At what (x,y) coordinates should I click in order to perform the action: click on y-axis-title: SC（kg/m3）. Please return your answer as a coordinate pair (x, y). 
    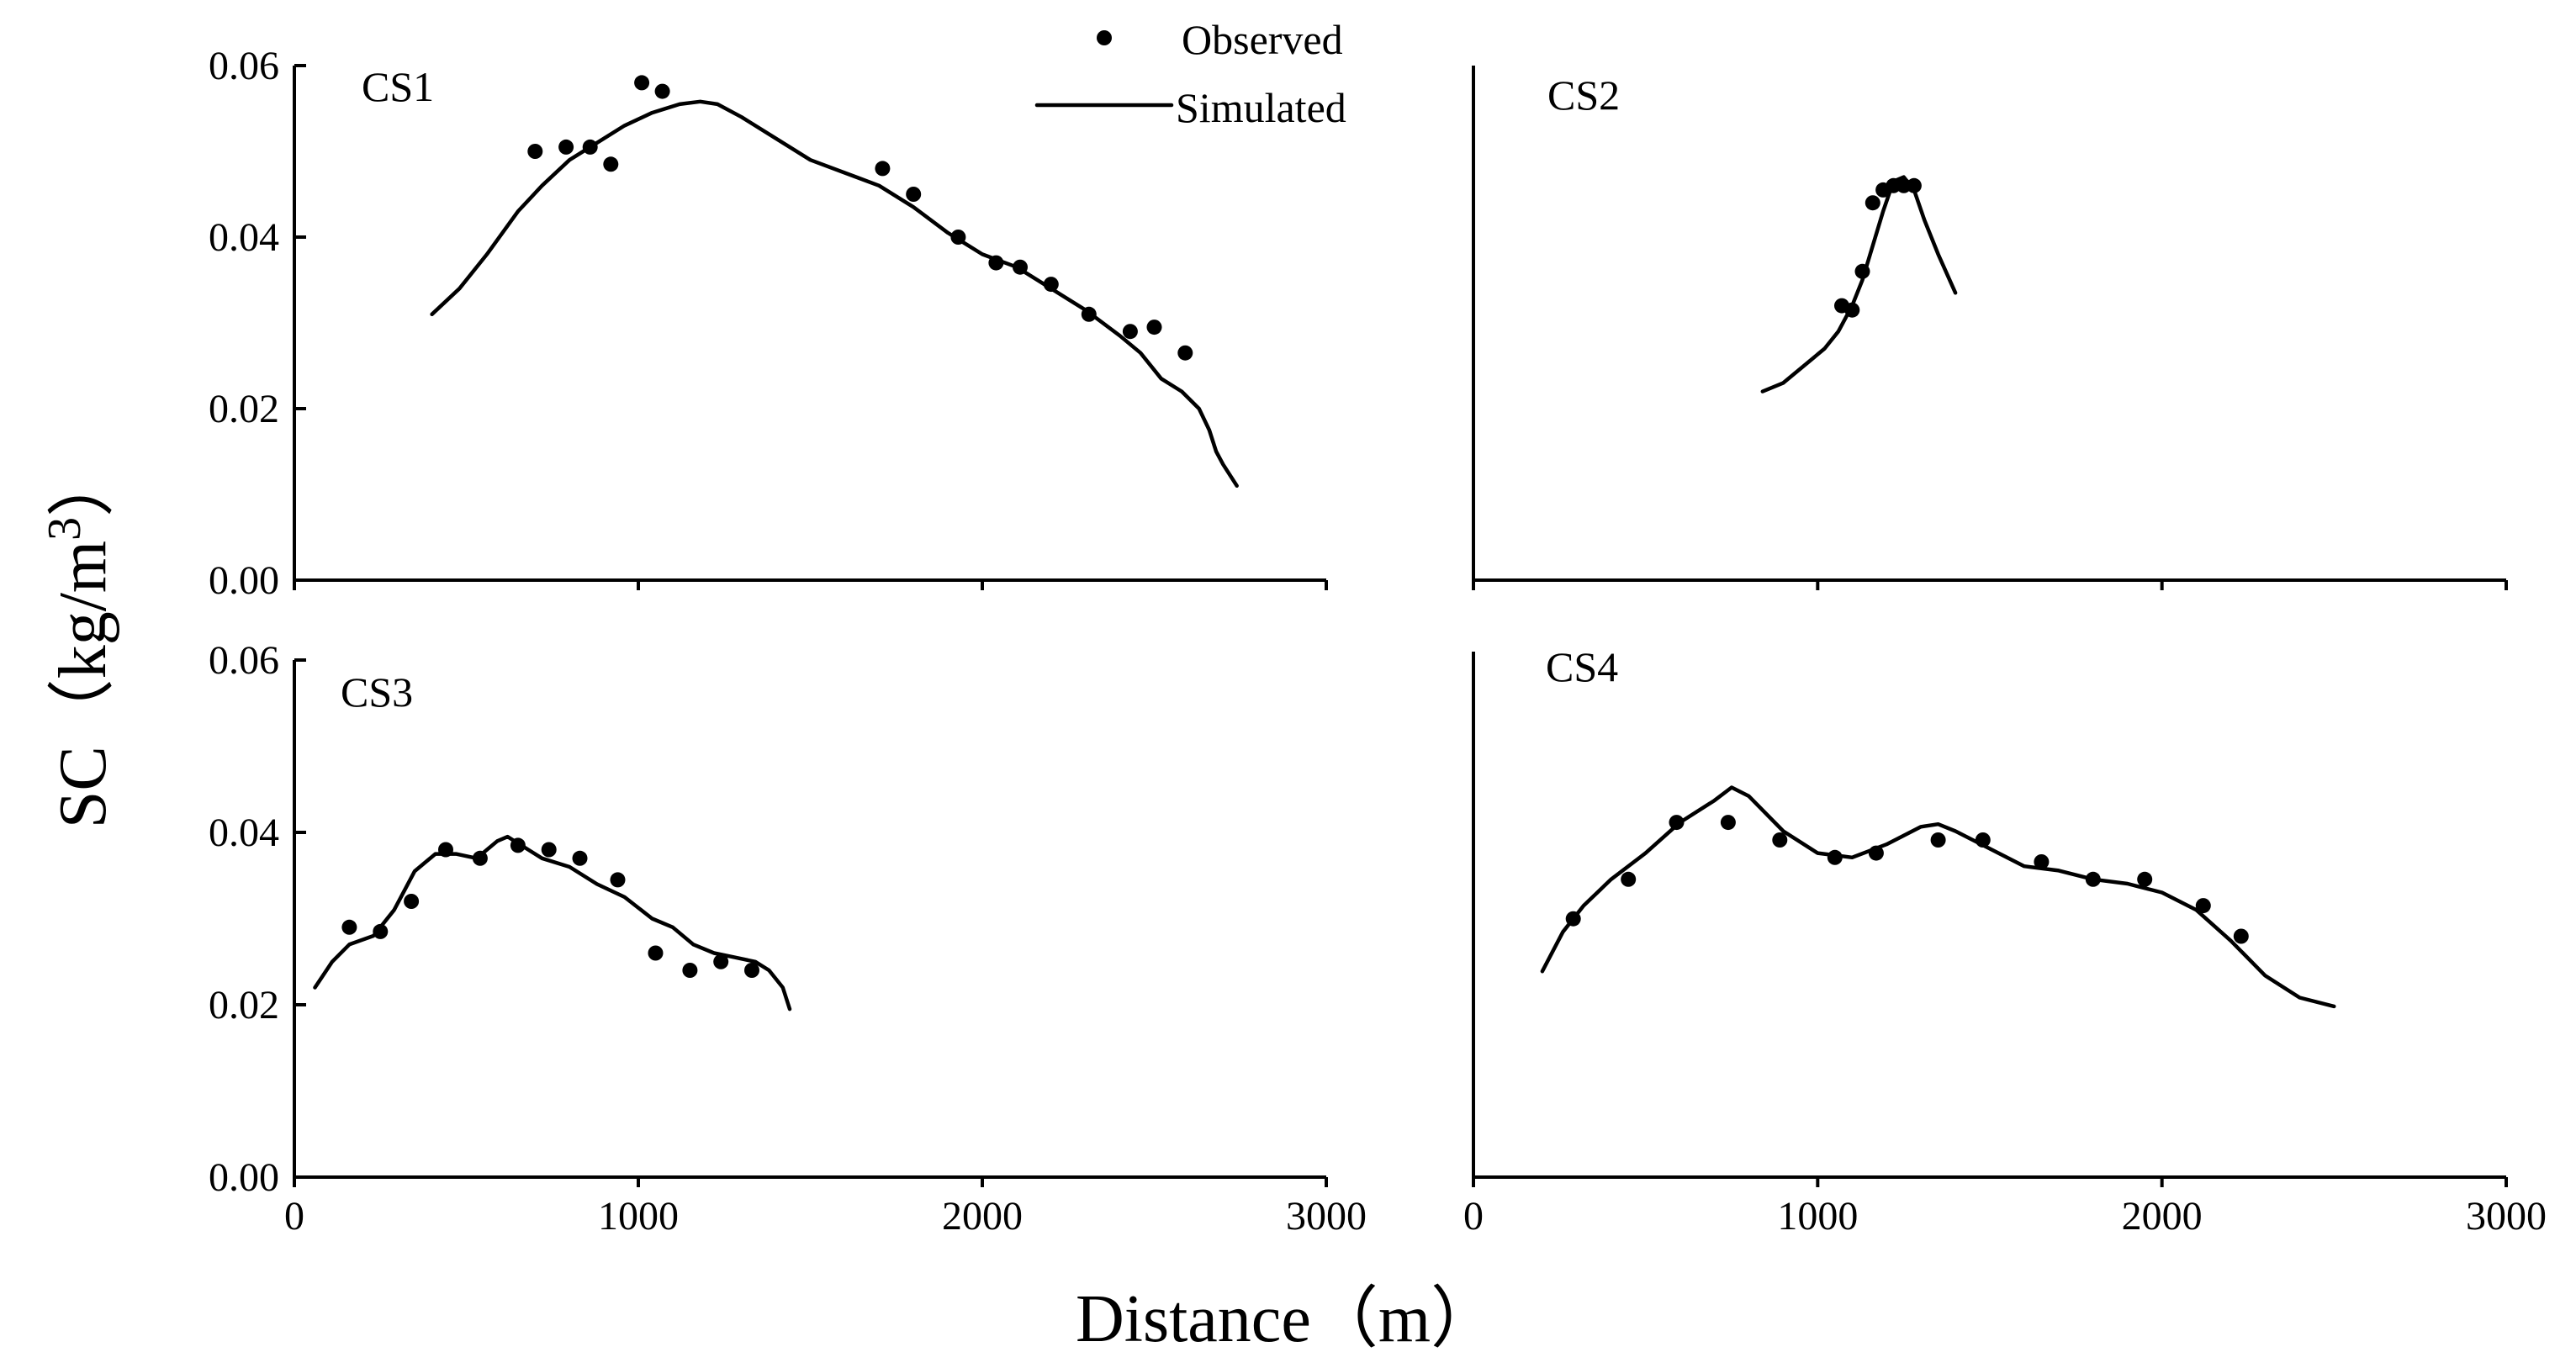
    Looking at the image, I should click on (79, 639).